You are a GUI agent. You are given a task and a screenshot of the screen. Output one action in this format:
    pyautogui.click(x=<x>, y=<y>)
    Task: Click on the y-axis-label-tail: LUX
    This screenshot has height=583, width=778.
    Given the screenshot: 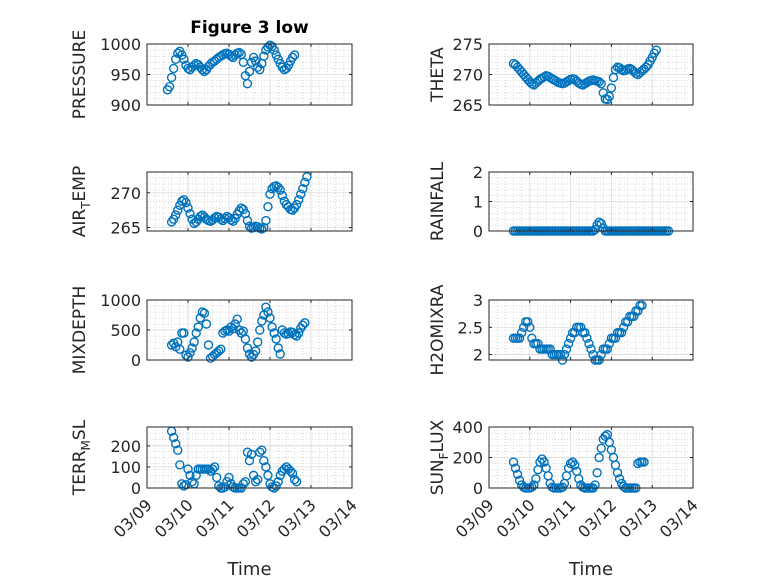 What is the action you would take?
    pyautogui.click(x=438, y=435)
    